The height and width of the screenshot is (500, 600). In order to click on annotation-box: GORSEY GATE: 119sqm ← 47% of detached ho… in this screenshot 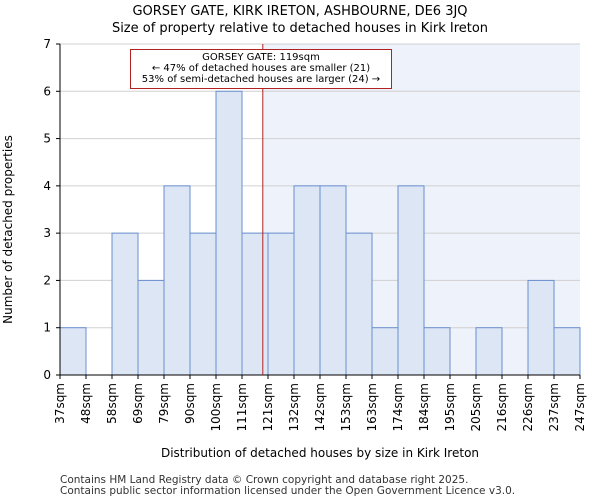, I will do `click(261, 69)`.